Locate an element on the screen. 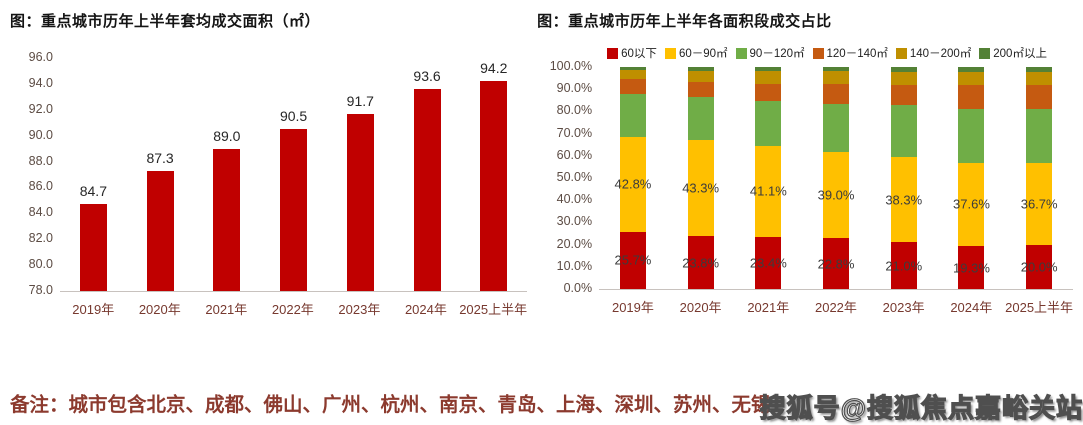  segment-value-label: 42.8% is located at coordinates (633, 184).